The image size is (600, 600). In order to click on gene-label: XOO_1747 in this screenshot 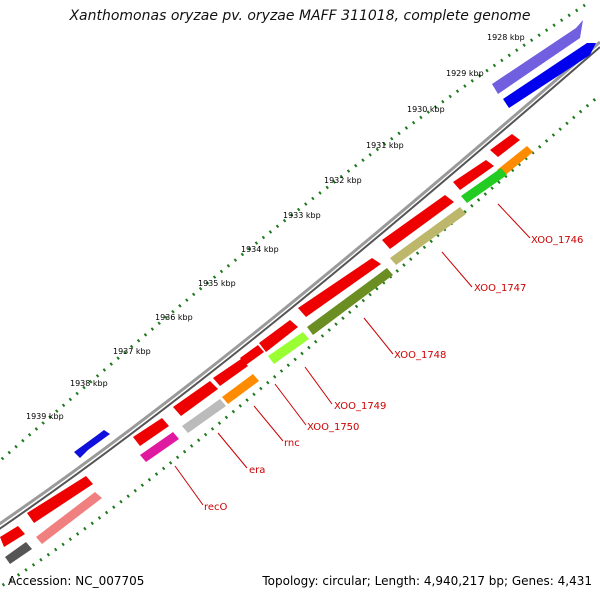, I will do `click(500, 288)`.